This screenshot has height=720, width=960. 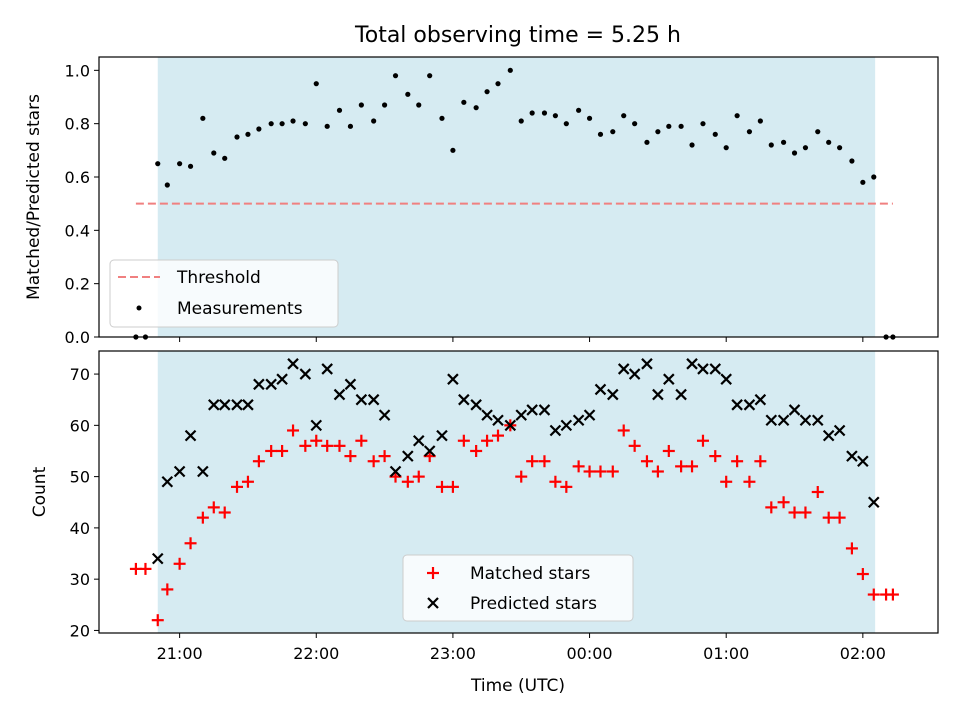 What do you see at coordinates (240, 309) in the screenshot?
I see `legend-measurements-label: Measurements` at bounding box center [240, 309].